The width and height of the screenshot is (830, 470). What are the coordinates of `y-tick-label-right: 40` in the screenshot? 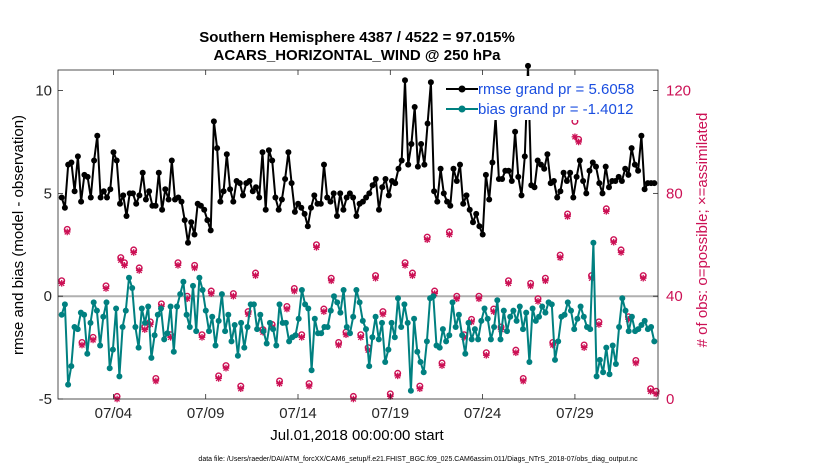 It's located at (674, 296).